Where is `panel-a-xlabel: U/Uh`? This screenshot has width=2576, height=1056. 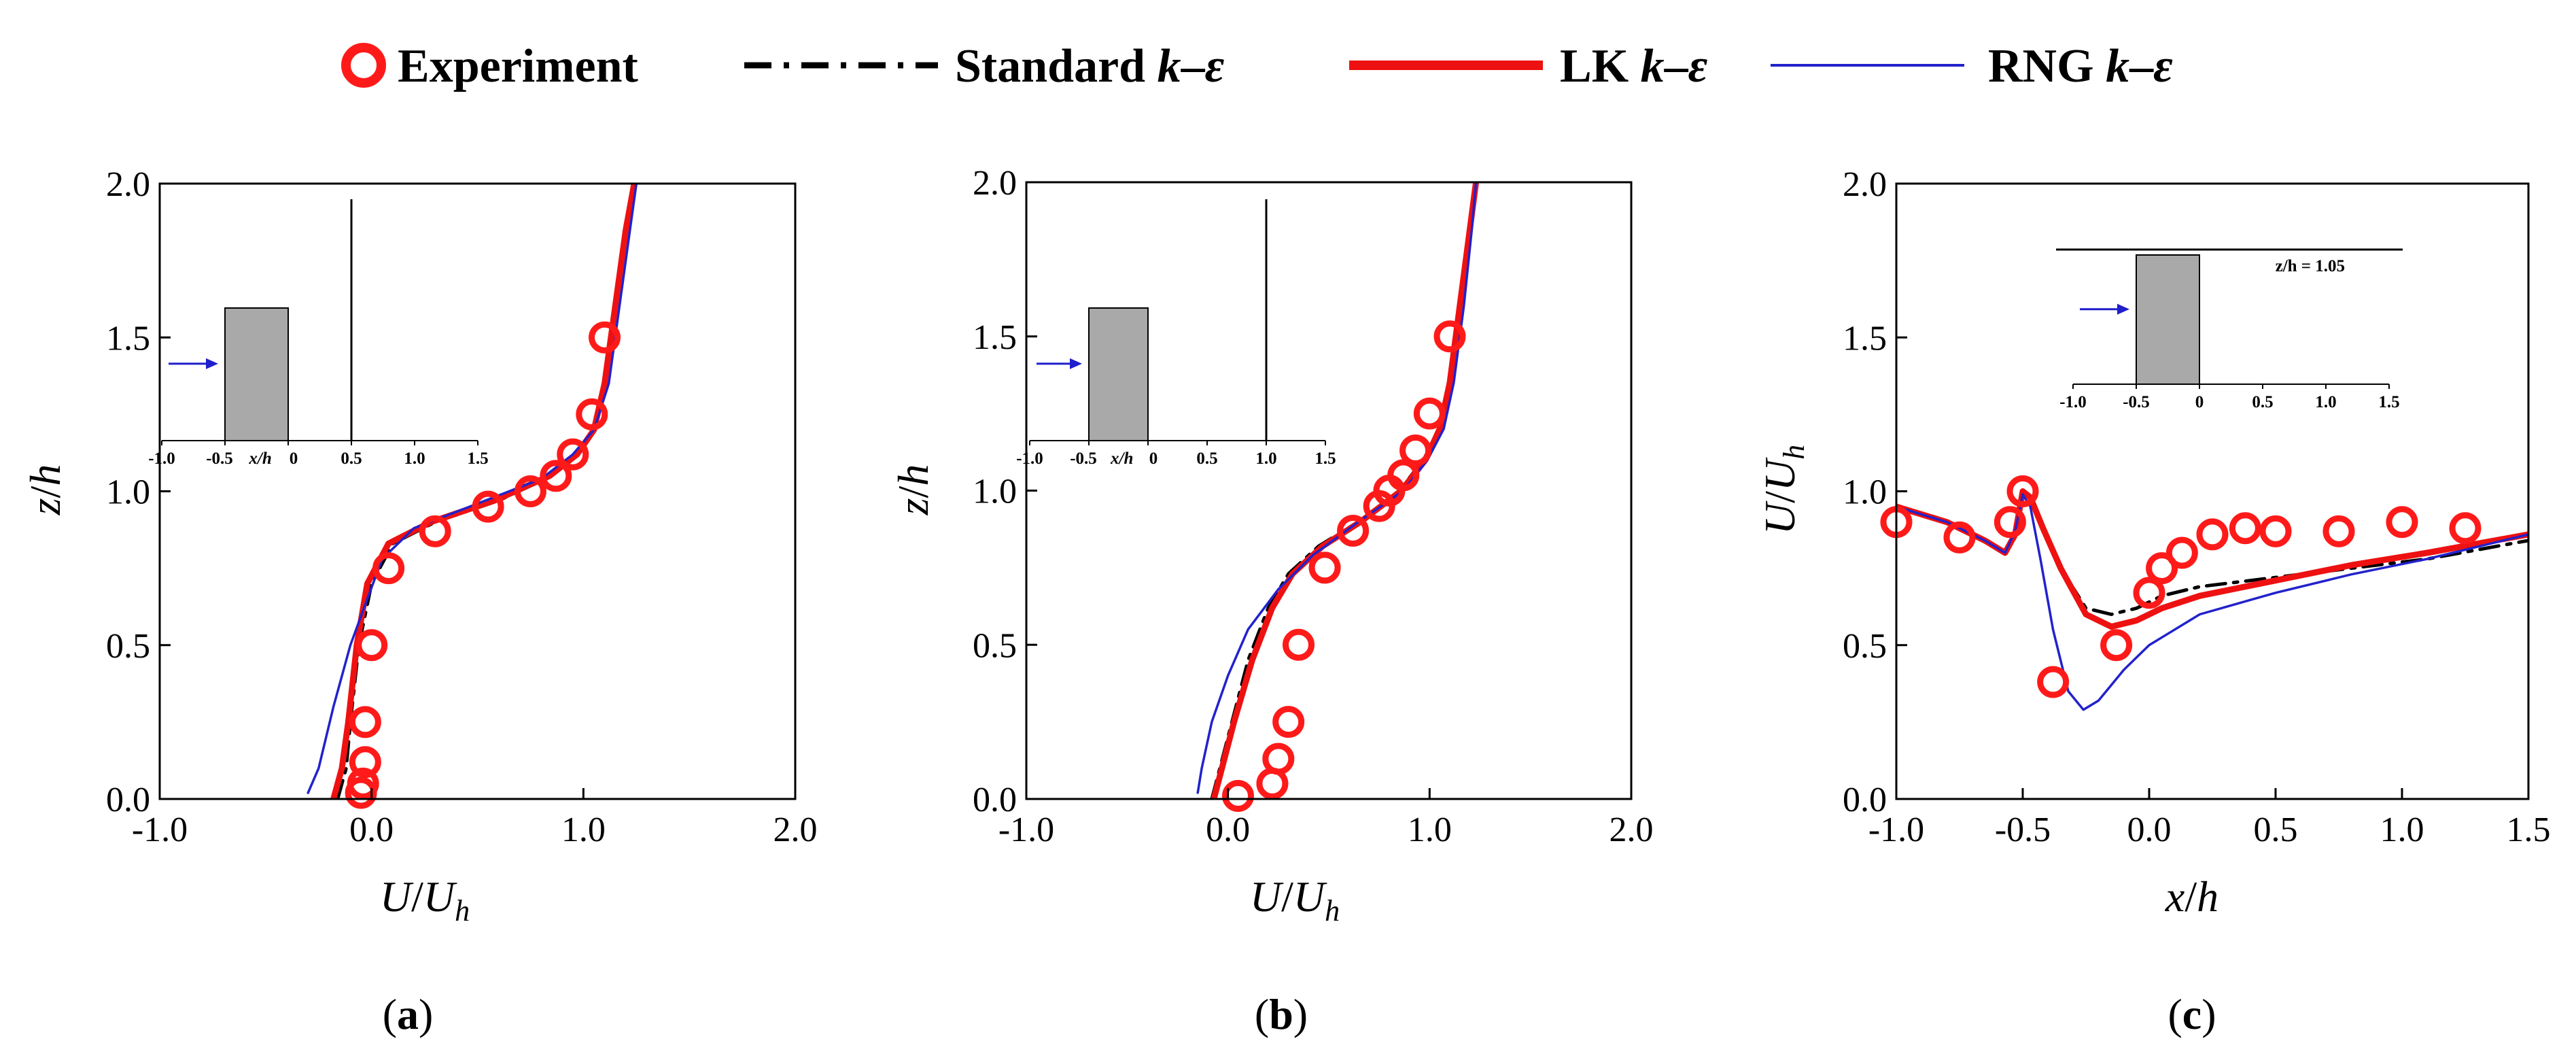 panel-a-xlabel: U/Uh is located at coordinates (425, 899).